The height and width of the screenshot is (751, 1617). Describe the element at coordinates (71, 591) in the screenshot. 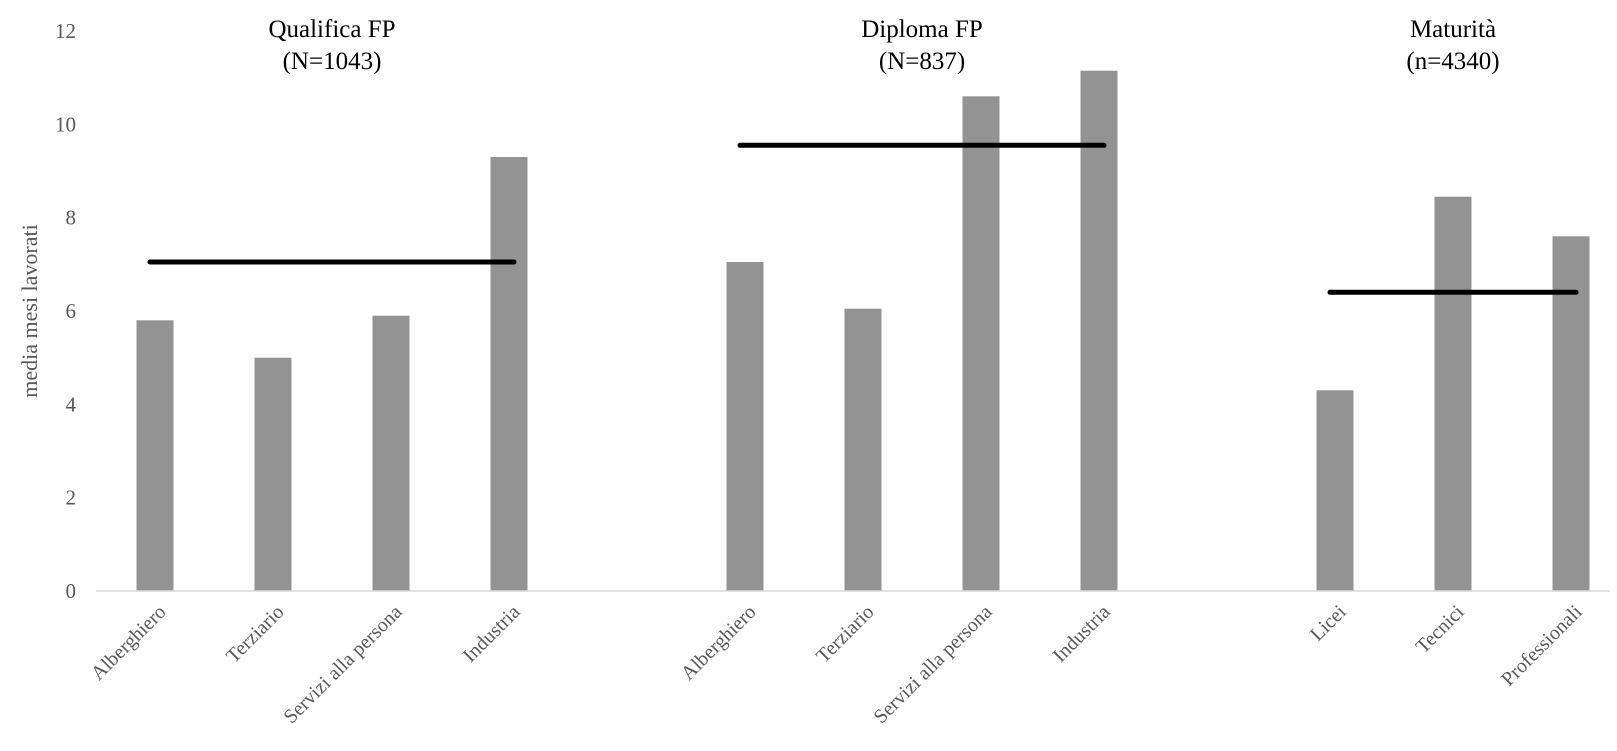

I see `y-tick-label: 0` at that location.